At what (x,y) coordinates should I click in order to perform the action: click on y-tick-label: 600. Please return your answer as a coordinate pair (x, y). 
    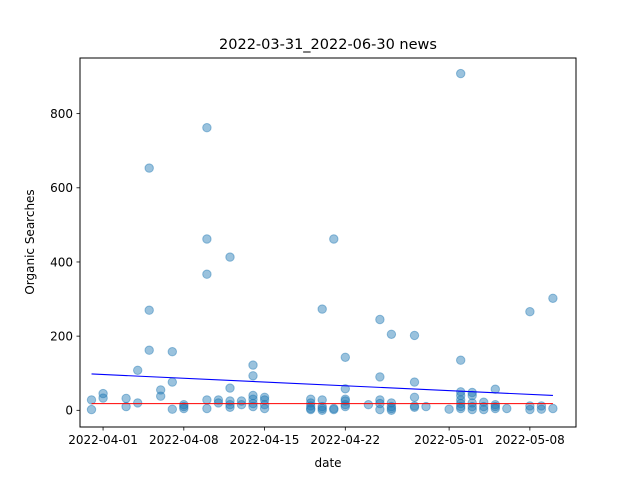
    Looking at the image, I should click on (61, 188).